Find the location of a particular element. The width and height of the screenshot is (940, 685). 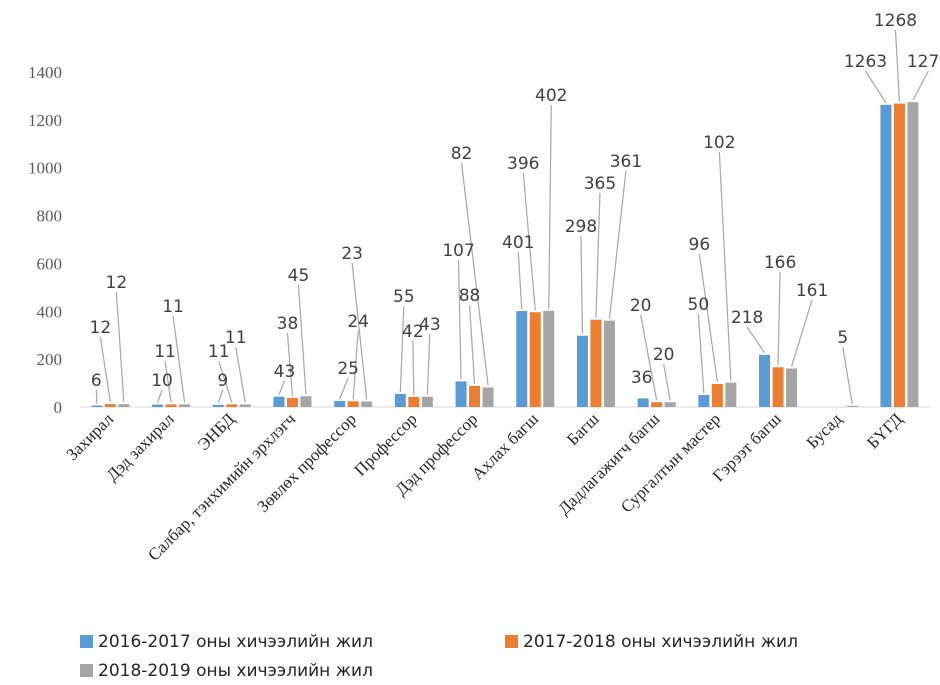

y-tick-label: 200 is located at coordinates (50, 359).